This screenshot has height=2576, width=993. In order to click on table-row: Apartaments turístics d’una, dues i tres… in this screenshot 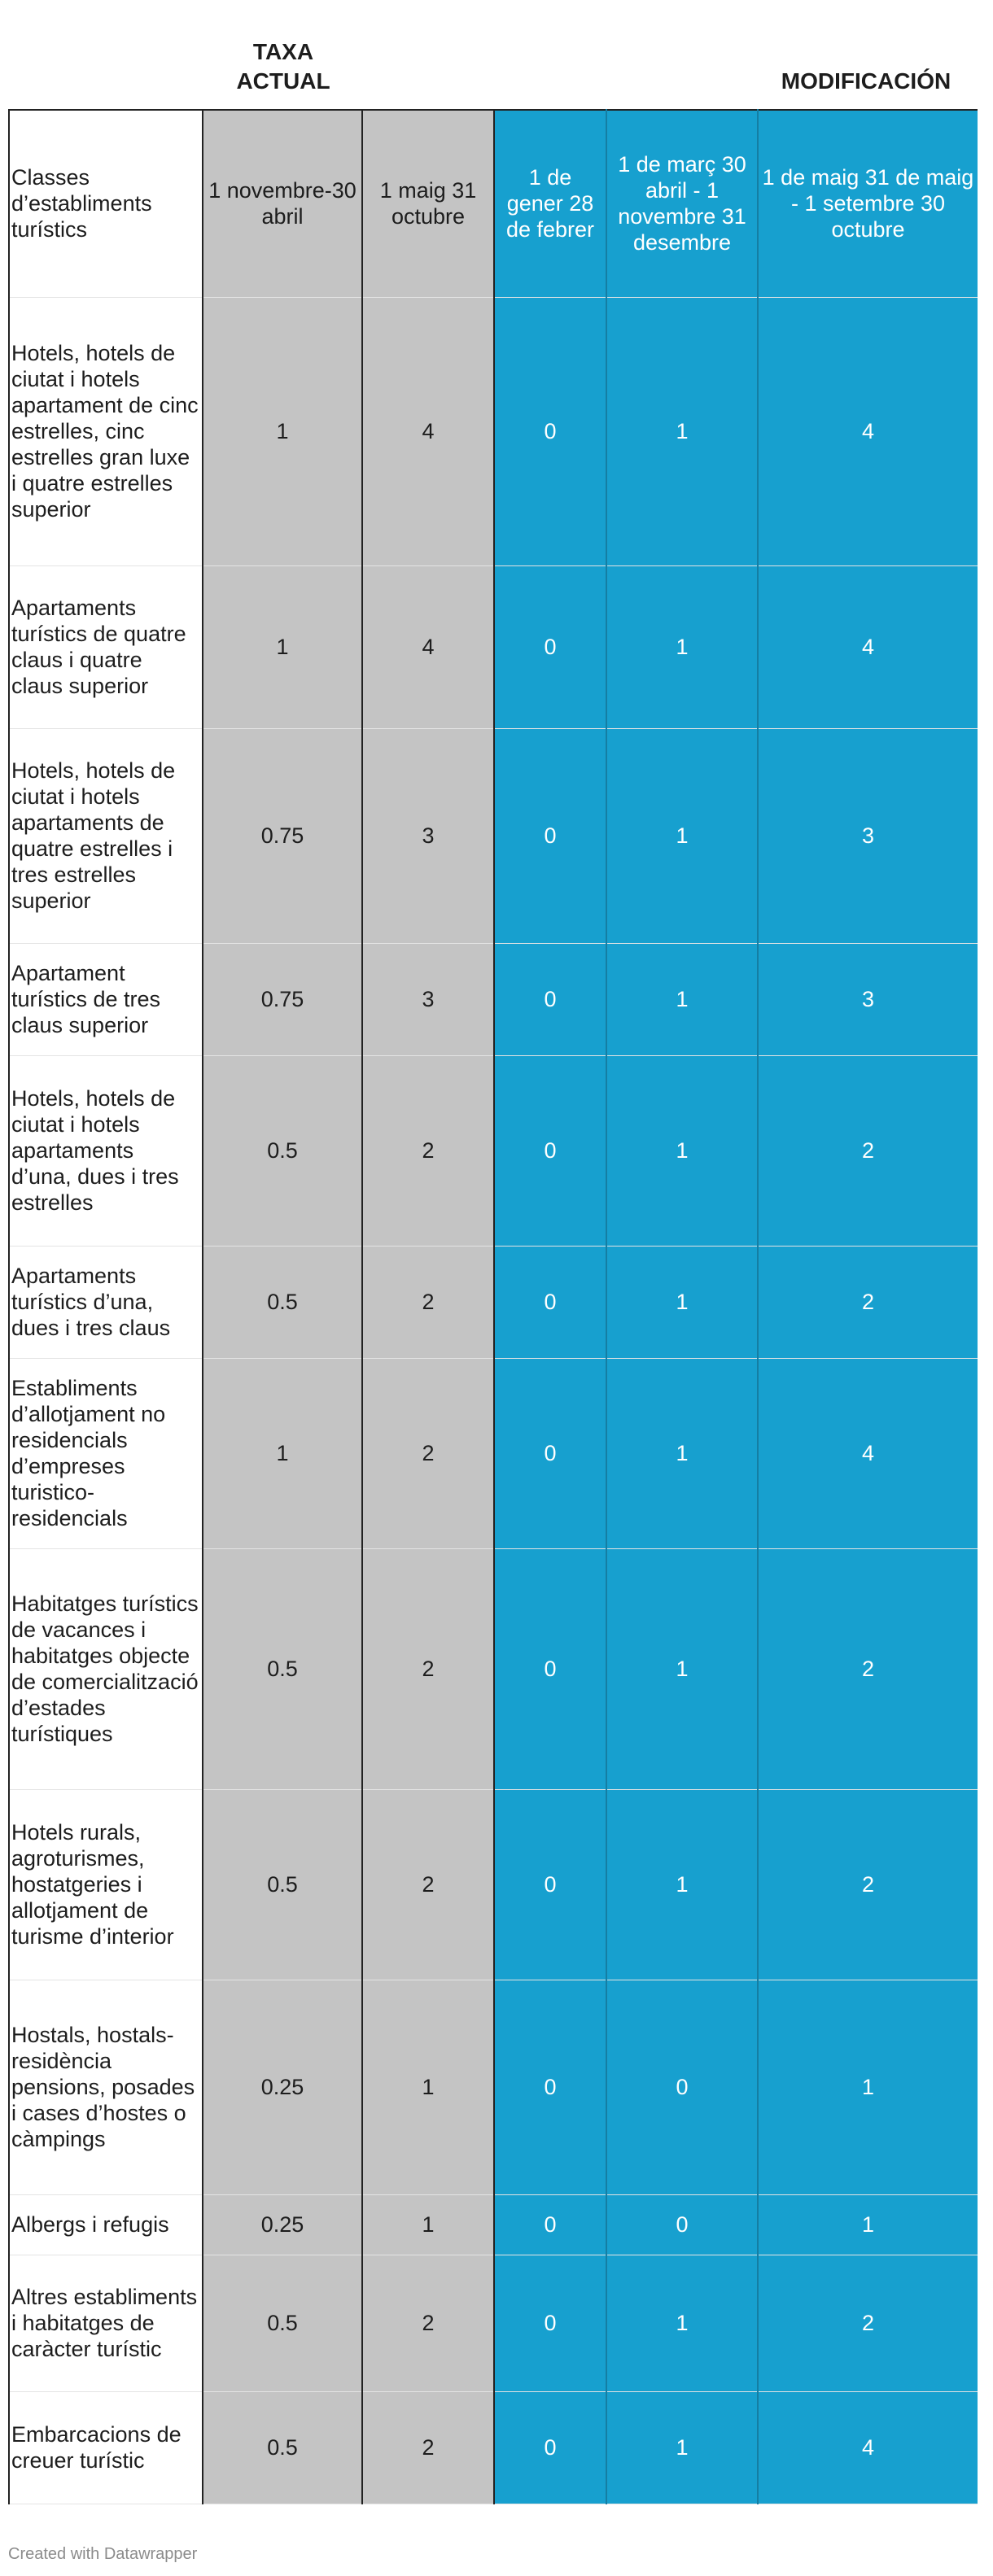, I will do `click(493, 1302)`.